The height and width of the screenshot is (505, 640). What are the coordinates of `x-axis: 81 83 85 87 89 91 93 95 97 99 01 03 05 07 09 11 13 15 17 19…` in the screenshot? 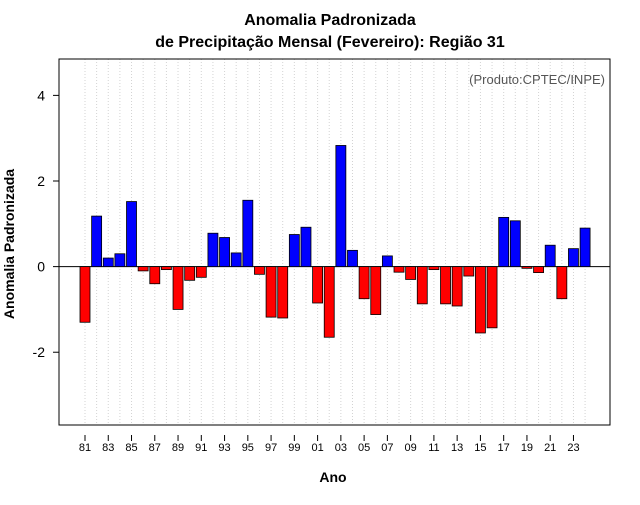 It's located at (329, 444).